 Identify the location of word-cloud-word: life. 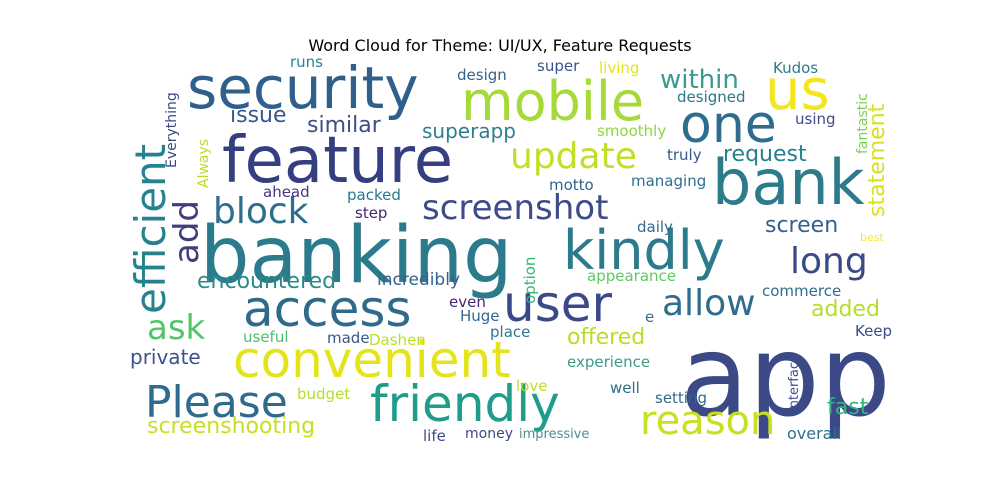
(434, 436).